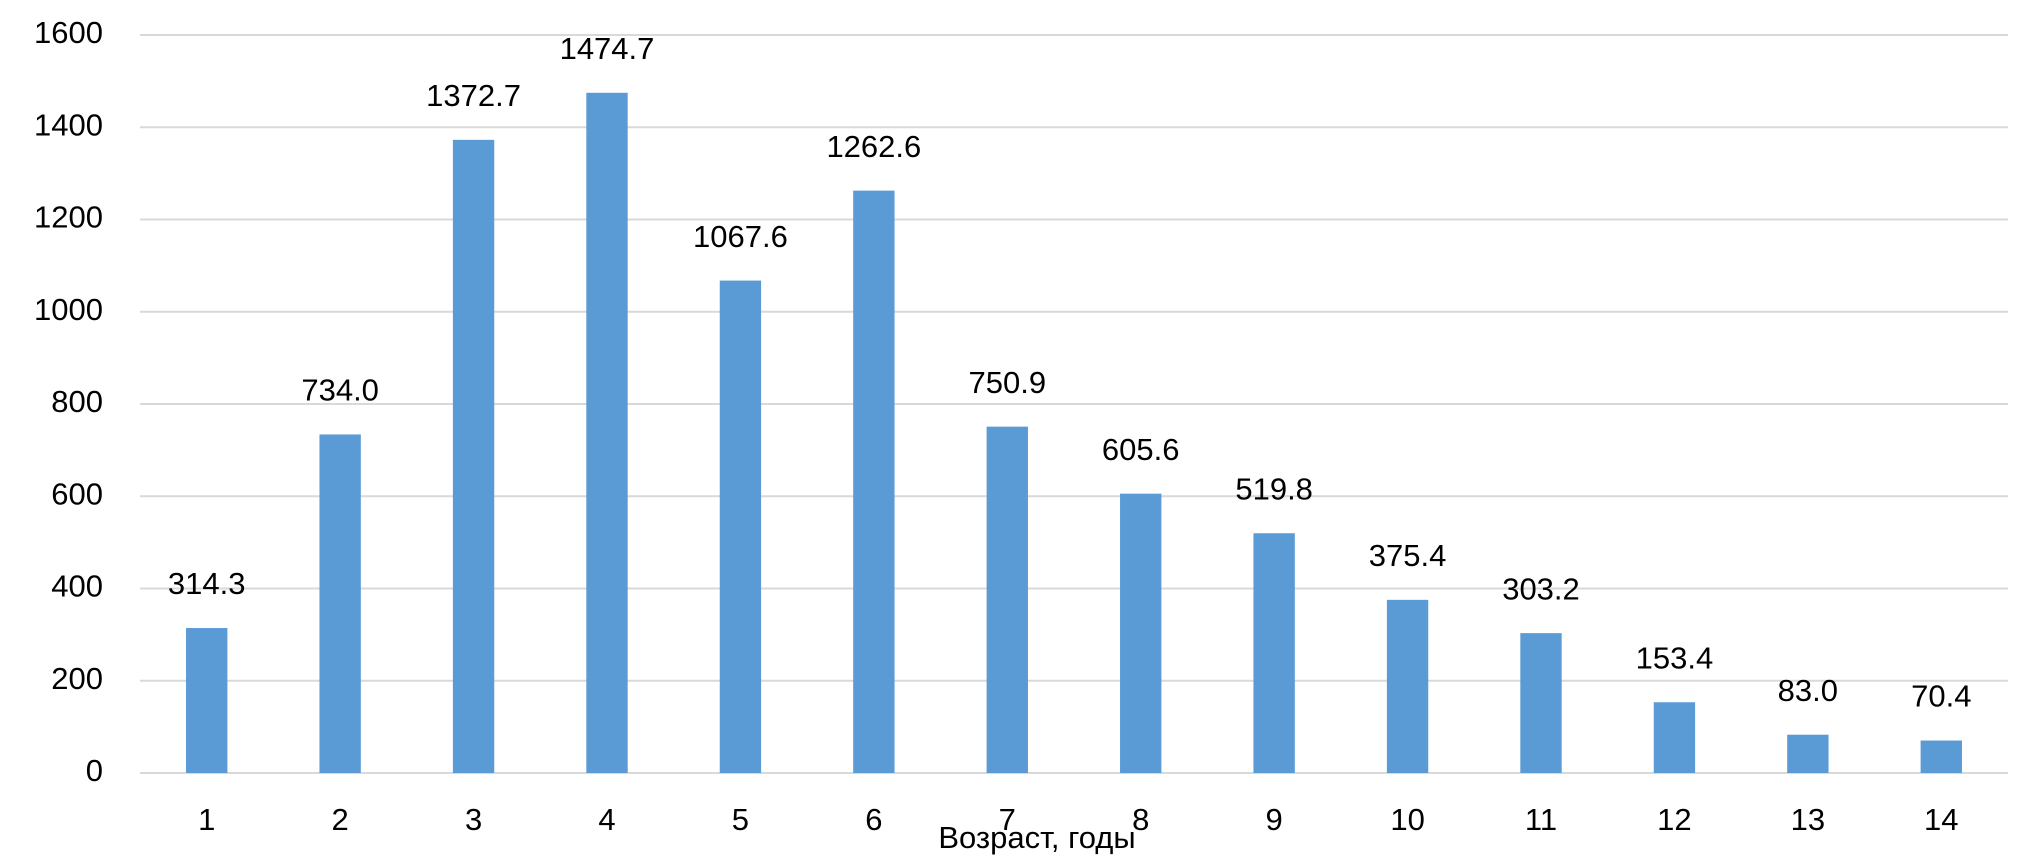 The height and width of the screenshot is (861, 2032). Describe the element at coordinates (1007, 819) in the screenshot. I see `x-tick-label: 7` at that location.